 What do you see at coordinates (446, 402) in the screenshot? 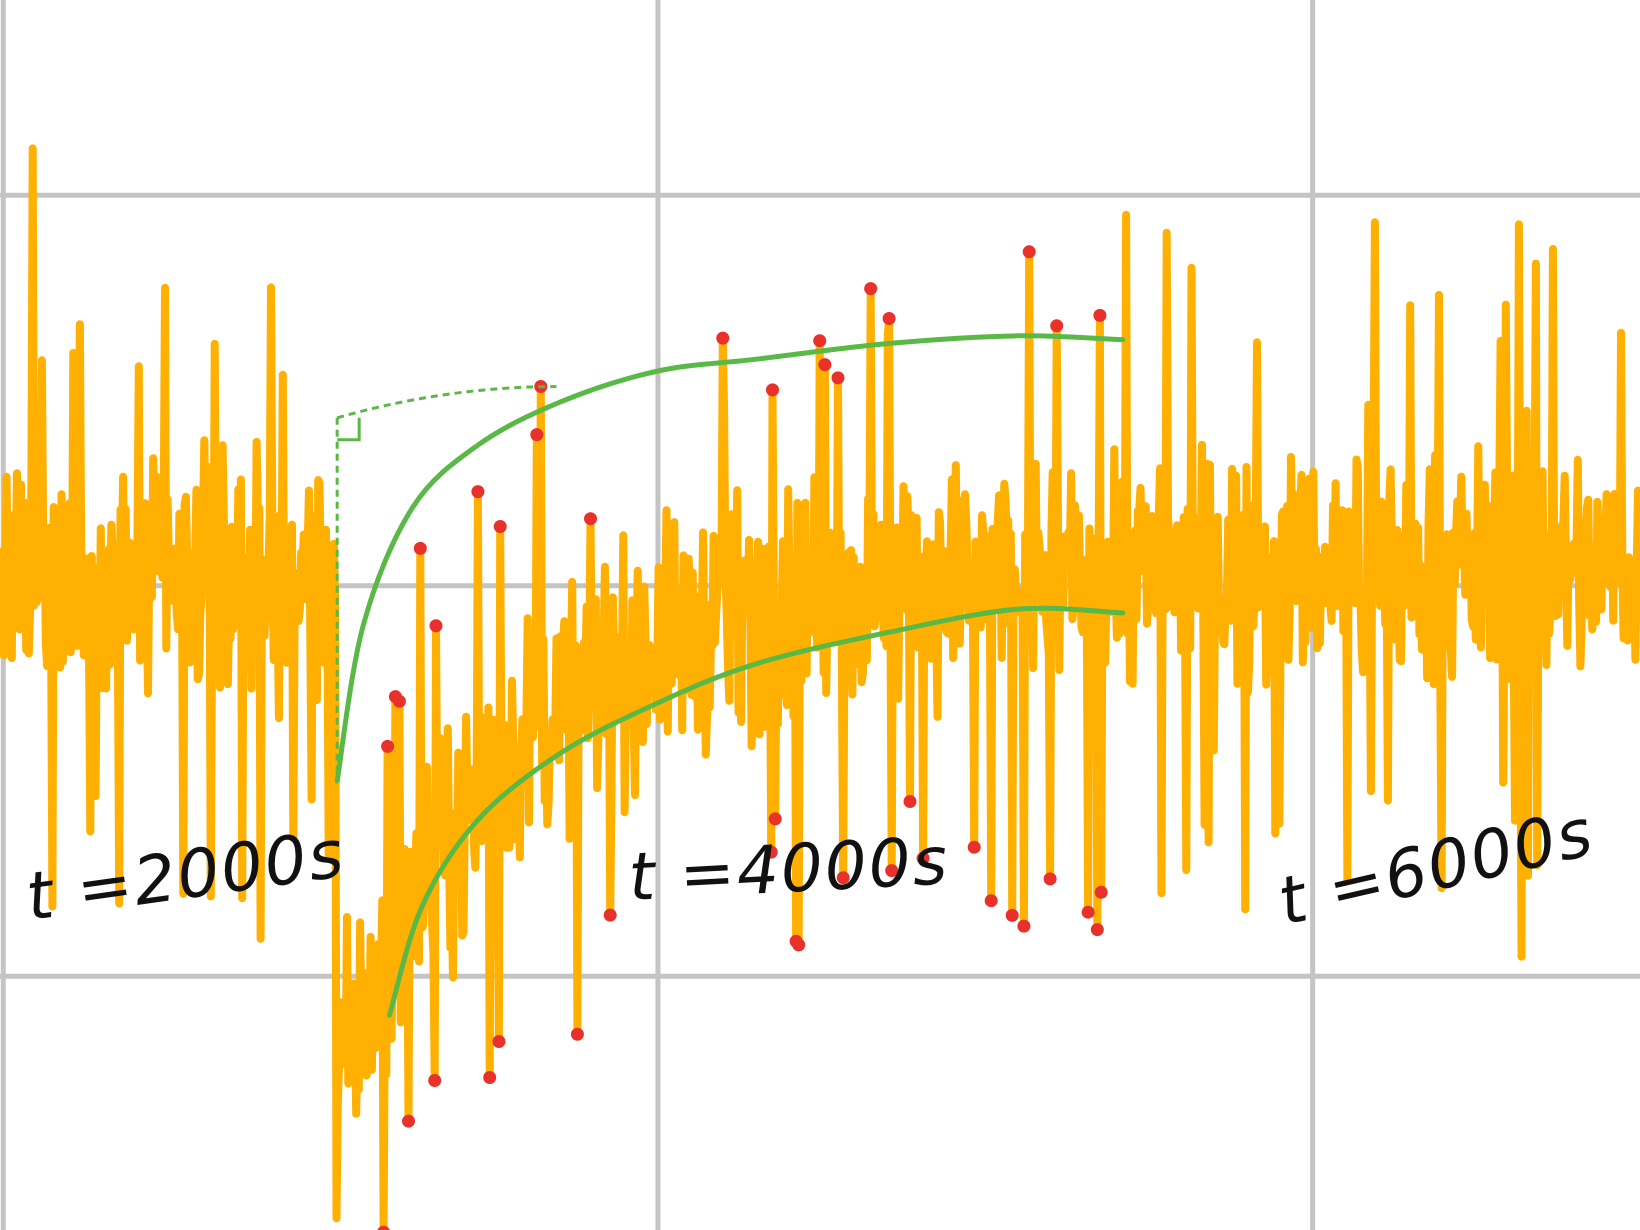
I see `guide-horizontal-dashed` at bounding box center [446, 402].